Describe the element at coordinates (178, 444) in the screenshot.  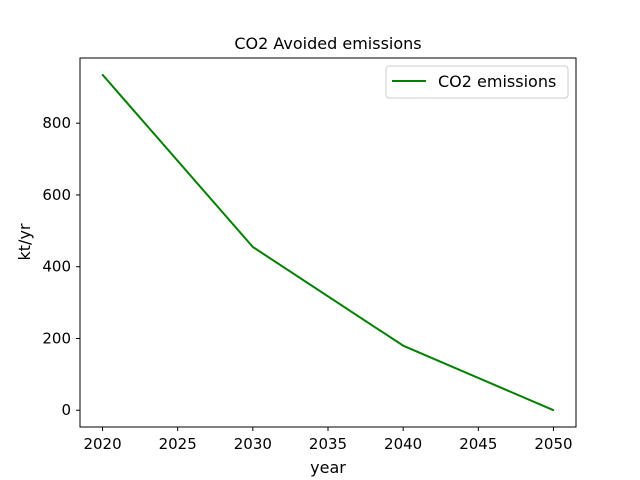
I see `x-tick-label: 2025` at that location.